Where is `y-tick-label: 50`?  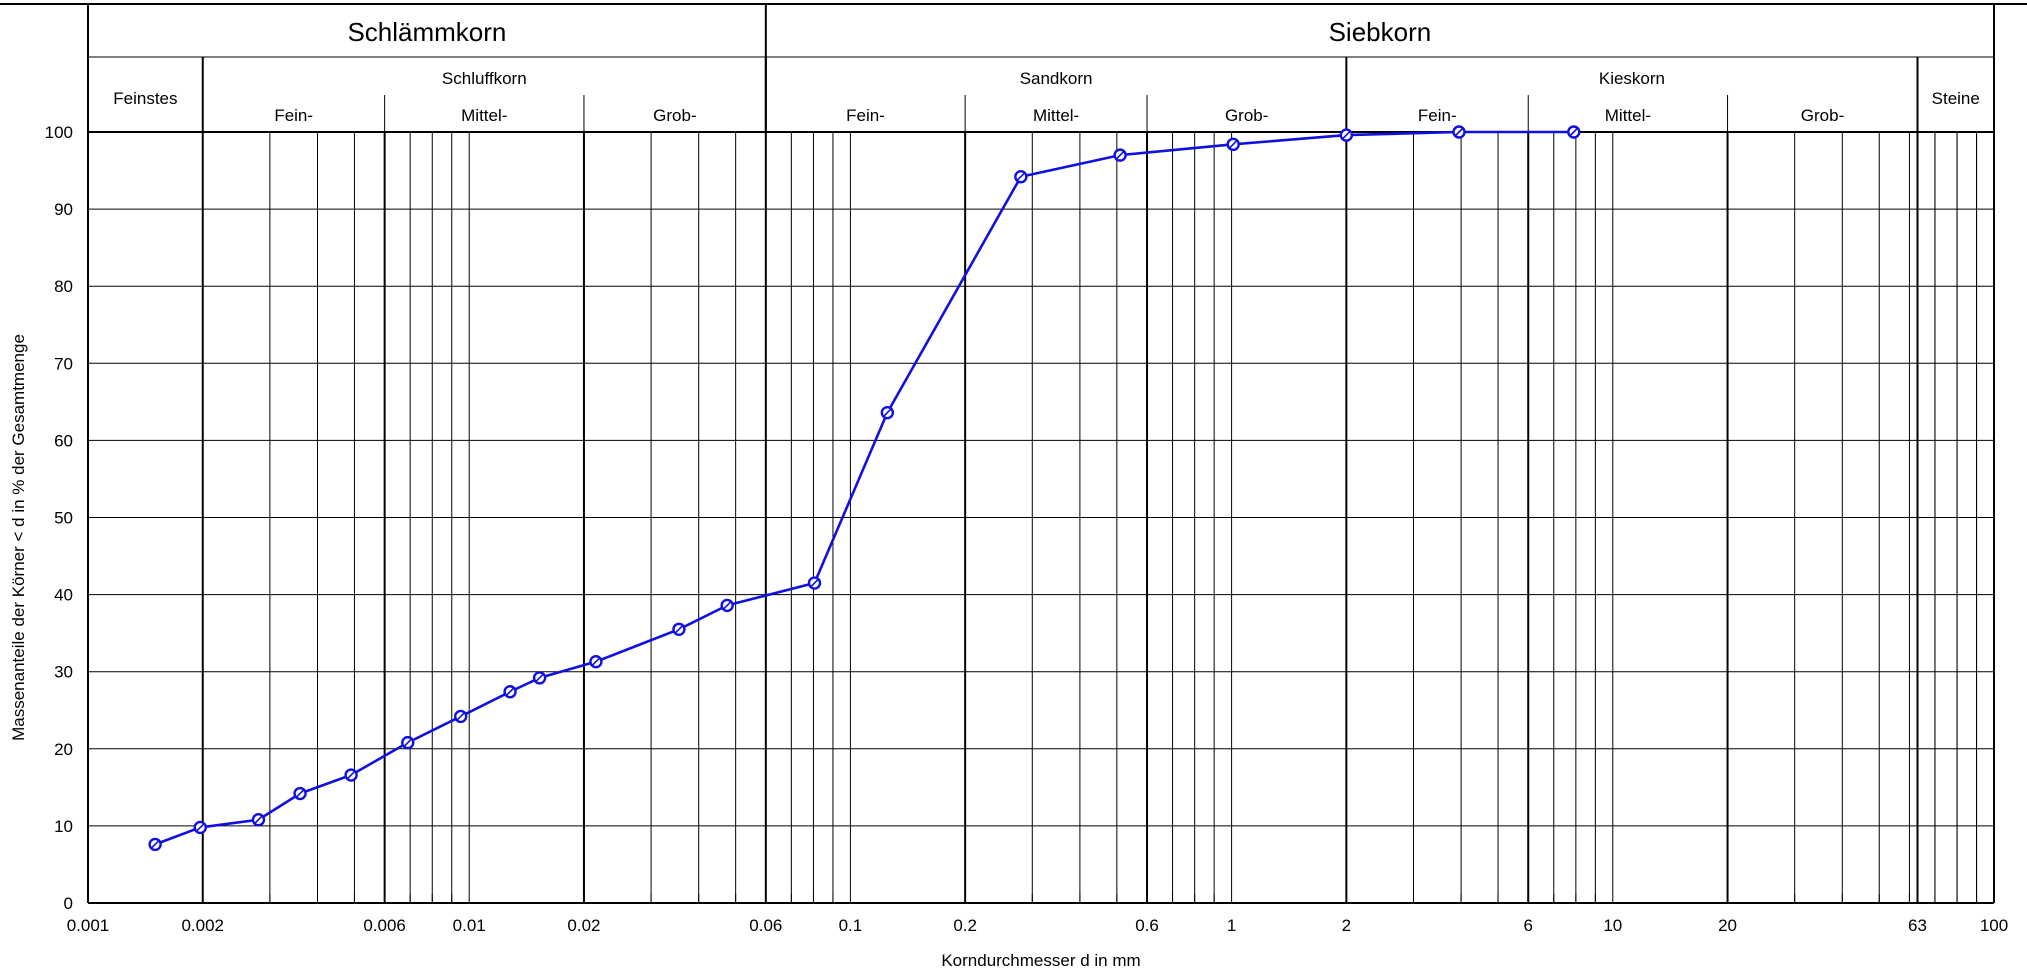
y-tick-label: 50 is located at coordinates (63, 518).